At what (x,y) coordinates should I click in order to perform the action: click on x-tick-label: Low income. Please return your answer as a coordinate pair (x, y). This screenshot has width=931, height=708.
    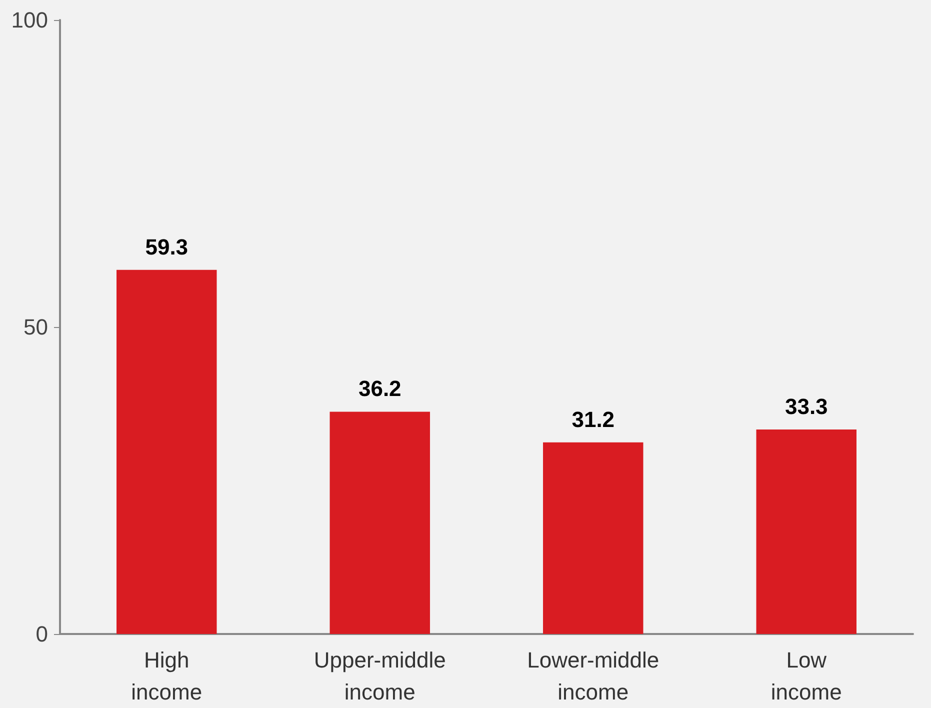
    Looking at the image, I should click on (806, 676).